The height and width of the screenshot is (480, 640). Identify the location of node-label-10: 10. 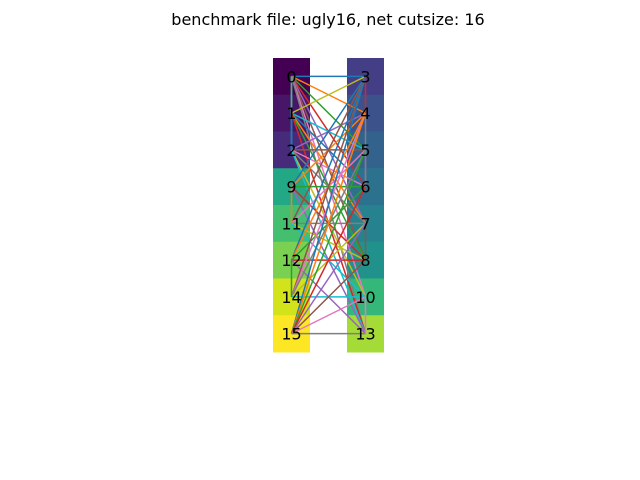
(365, 297).